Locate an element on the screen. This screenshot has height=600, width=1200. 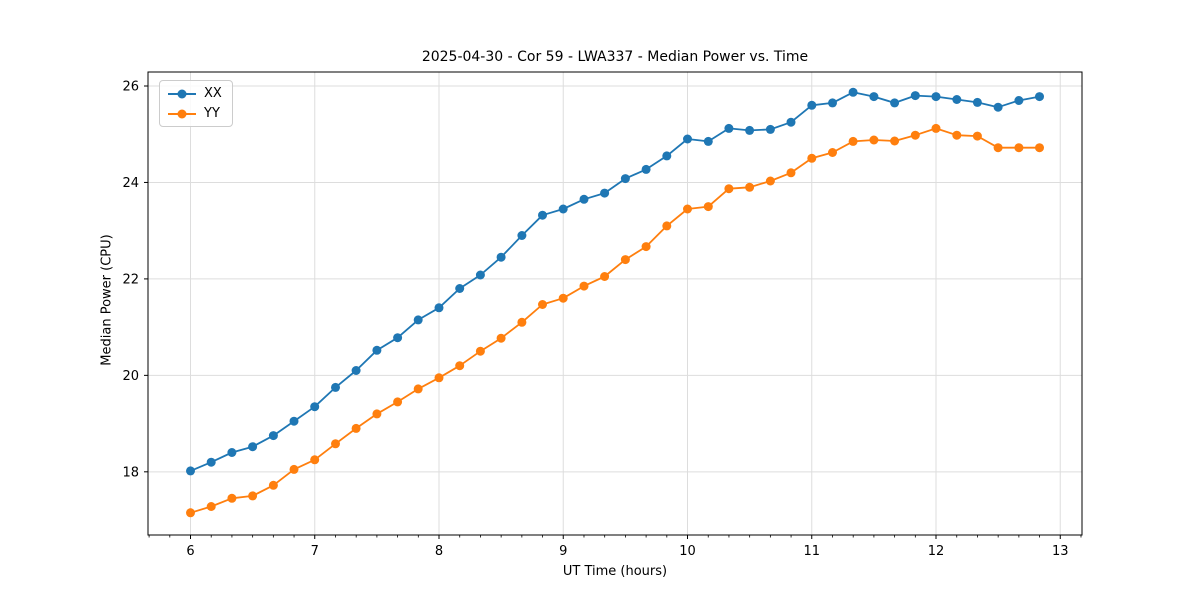
legend-item-xx: XX is located at coordinates (195, 93).